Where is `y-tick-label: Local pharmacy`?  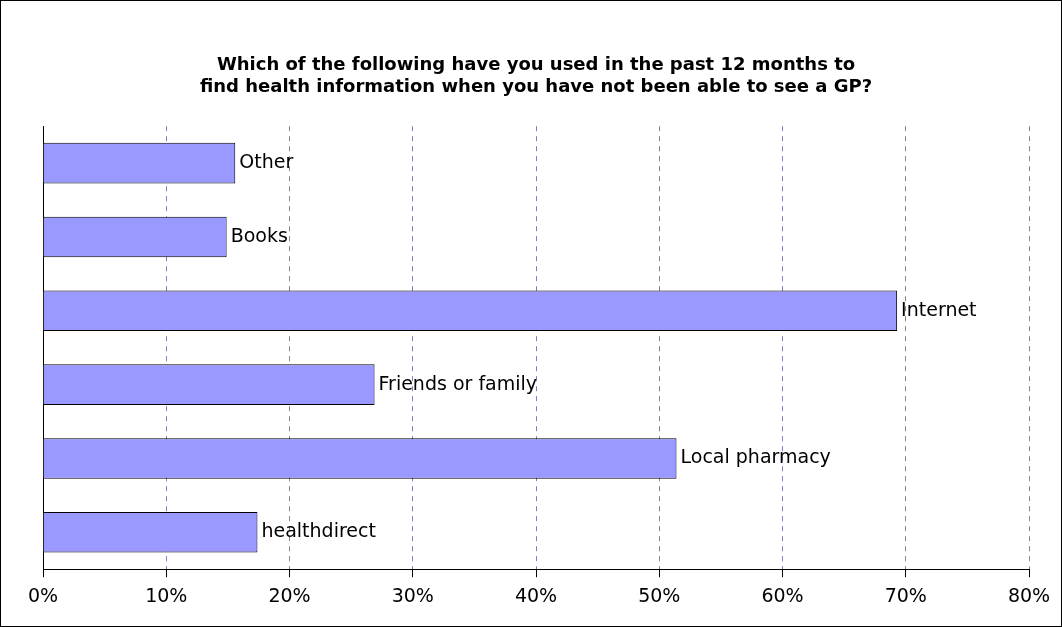 y-tick-label: Local pharmacy is located at coordinates (755, 456).